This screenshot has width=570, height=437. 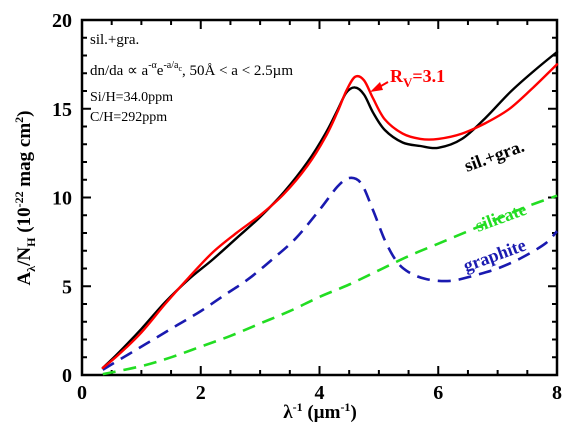 What do you see at coordinates (495, 255) in the screenshot?
I see `graphite-label: graphite` at bounding box center [495, 255].